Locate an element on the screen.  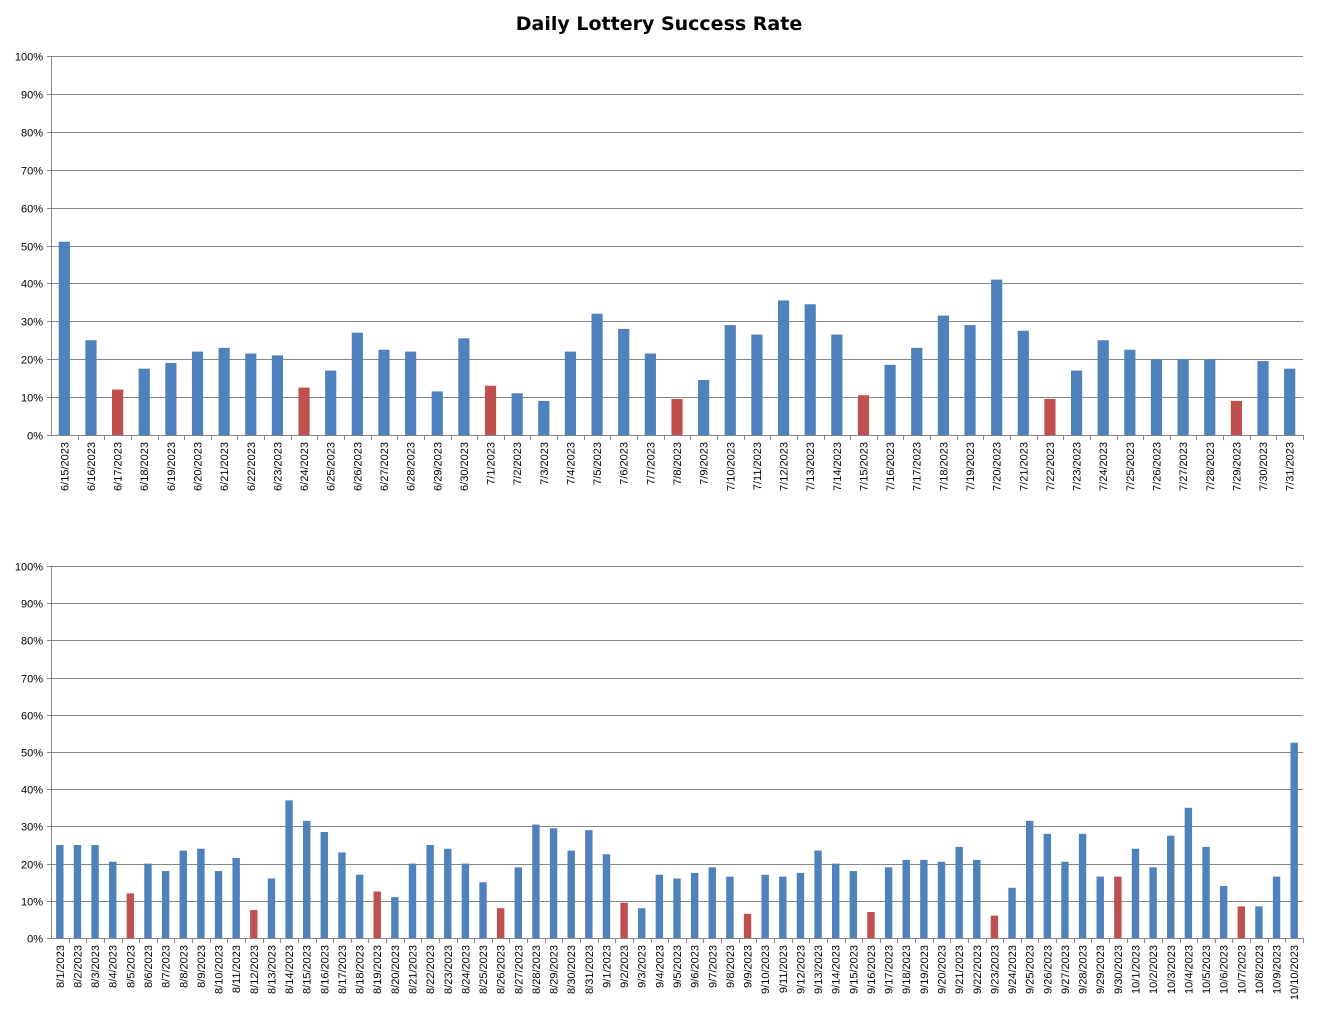
x-tick-label: 7/12/2023 is located at coordinates (785, 466).